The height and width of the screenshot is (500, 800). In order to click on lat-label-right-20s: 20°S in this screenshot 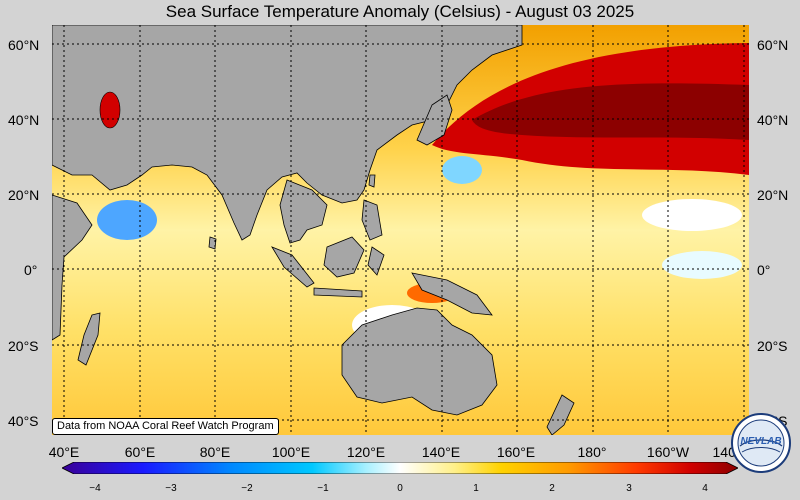, I will do `click(772, 346)`.